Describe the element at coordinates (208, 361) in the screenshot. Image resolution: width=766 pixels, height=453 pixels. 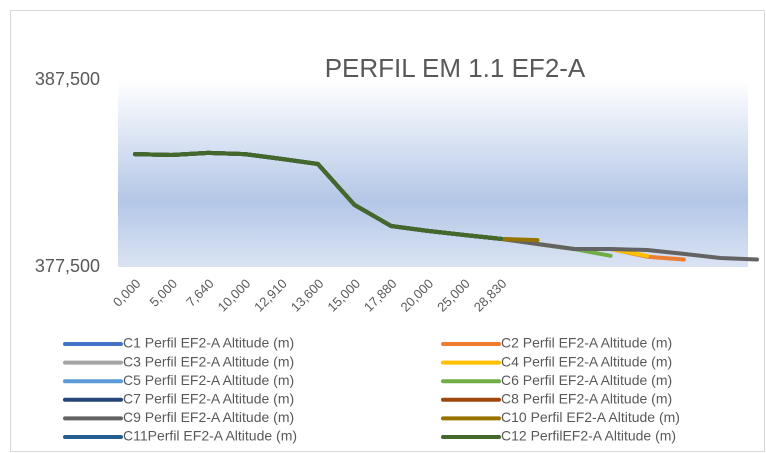
I see `legend-label: C3 Perfil EF2-A Altitude (m)` at that location.